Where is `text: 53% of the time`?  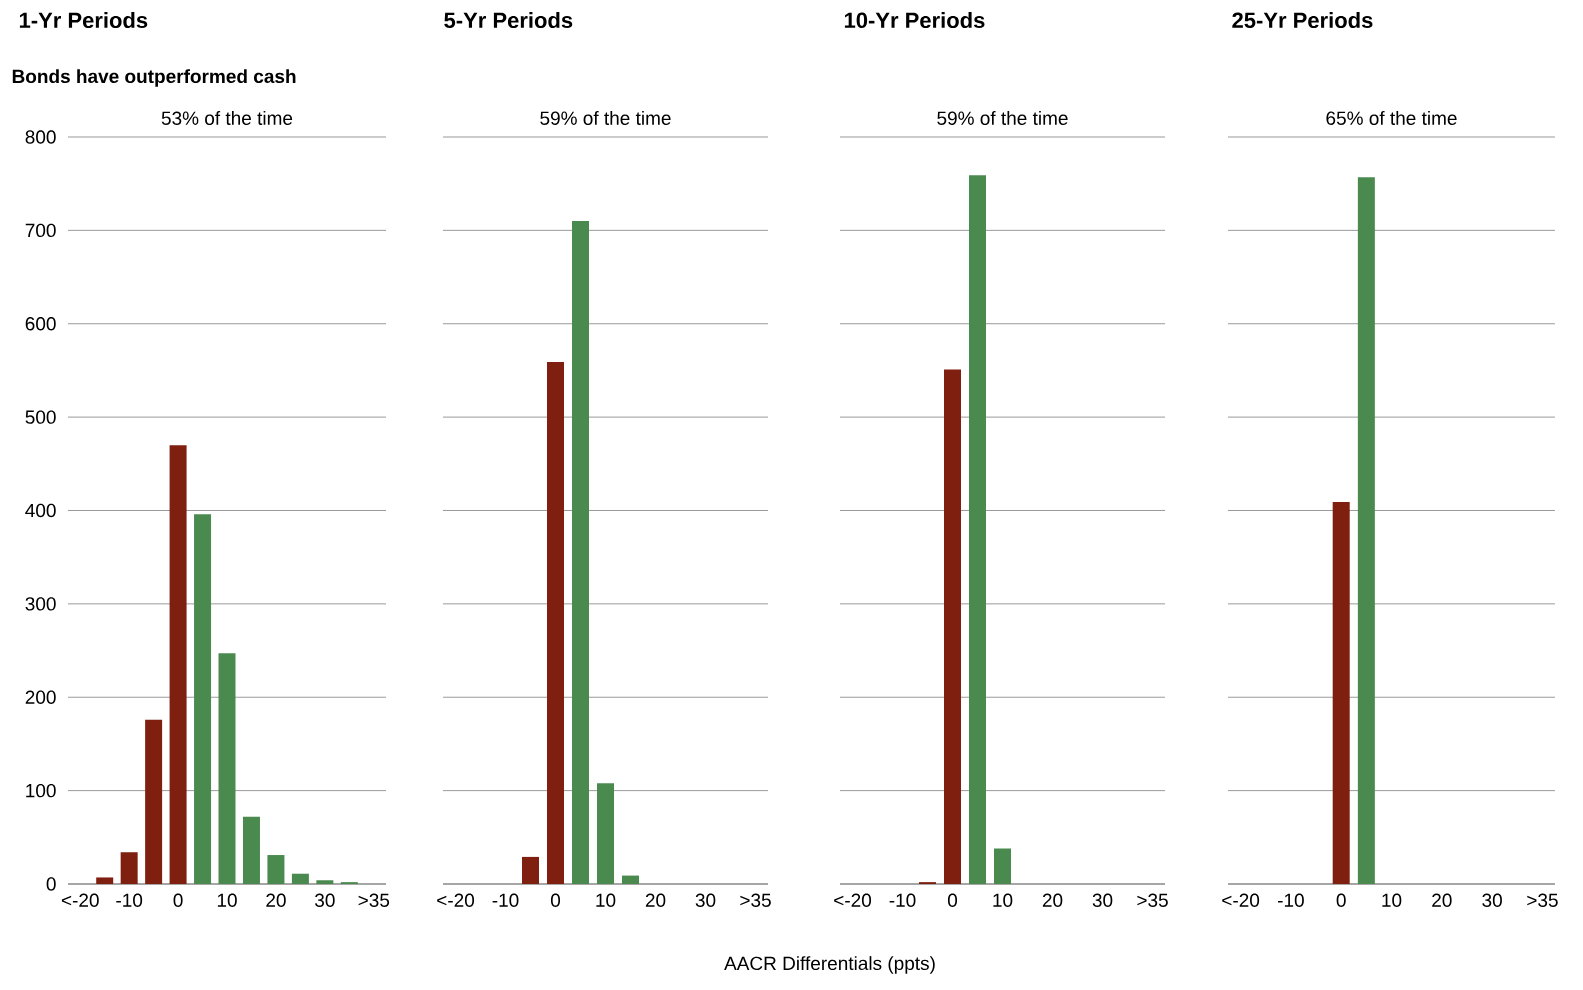 text: 53% of the time is located at coordinates (227, 118).